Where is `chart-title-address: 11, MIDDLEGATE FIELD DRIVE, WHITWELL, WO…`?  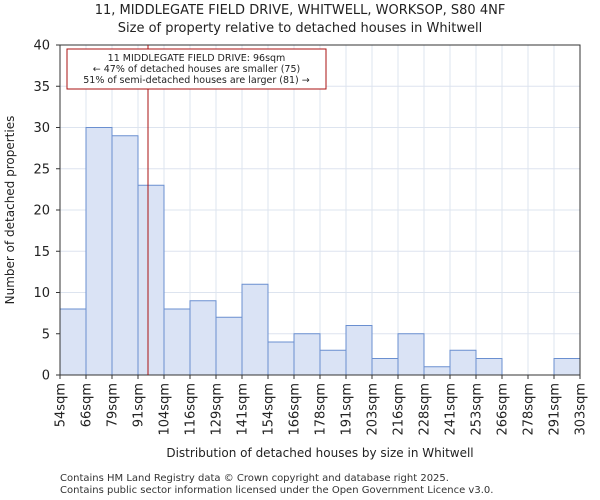
chart-title-address: 11, MIDDLEGATE FIELD DRIVE, WHITWELL, WO… is located at coordinates (300, 10).